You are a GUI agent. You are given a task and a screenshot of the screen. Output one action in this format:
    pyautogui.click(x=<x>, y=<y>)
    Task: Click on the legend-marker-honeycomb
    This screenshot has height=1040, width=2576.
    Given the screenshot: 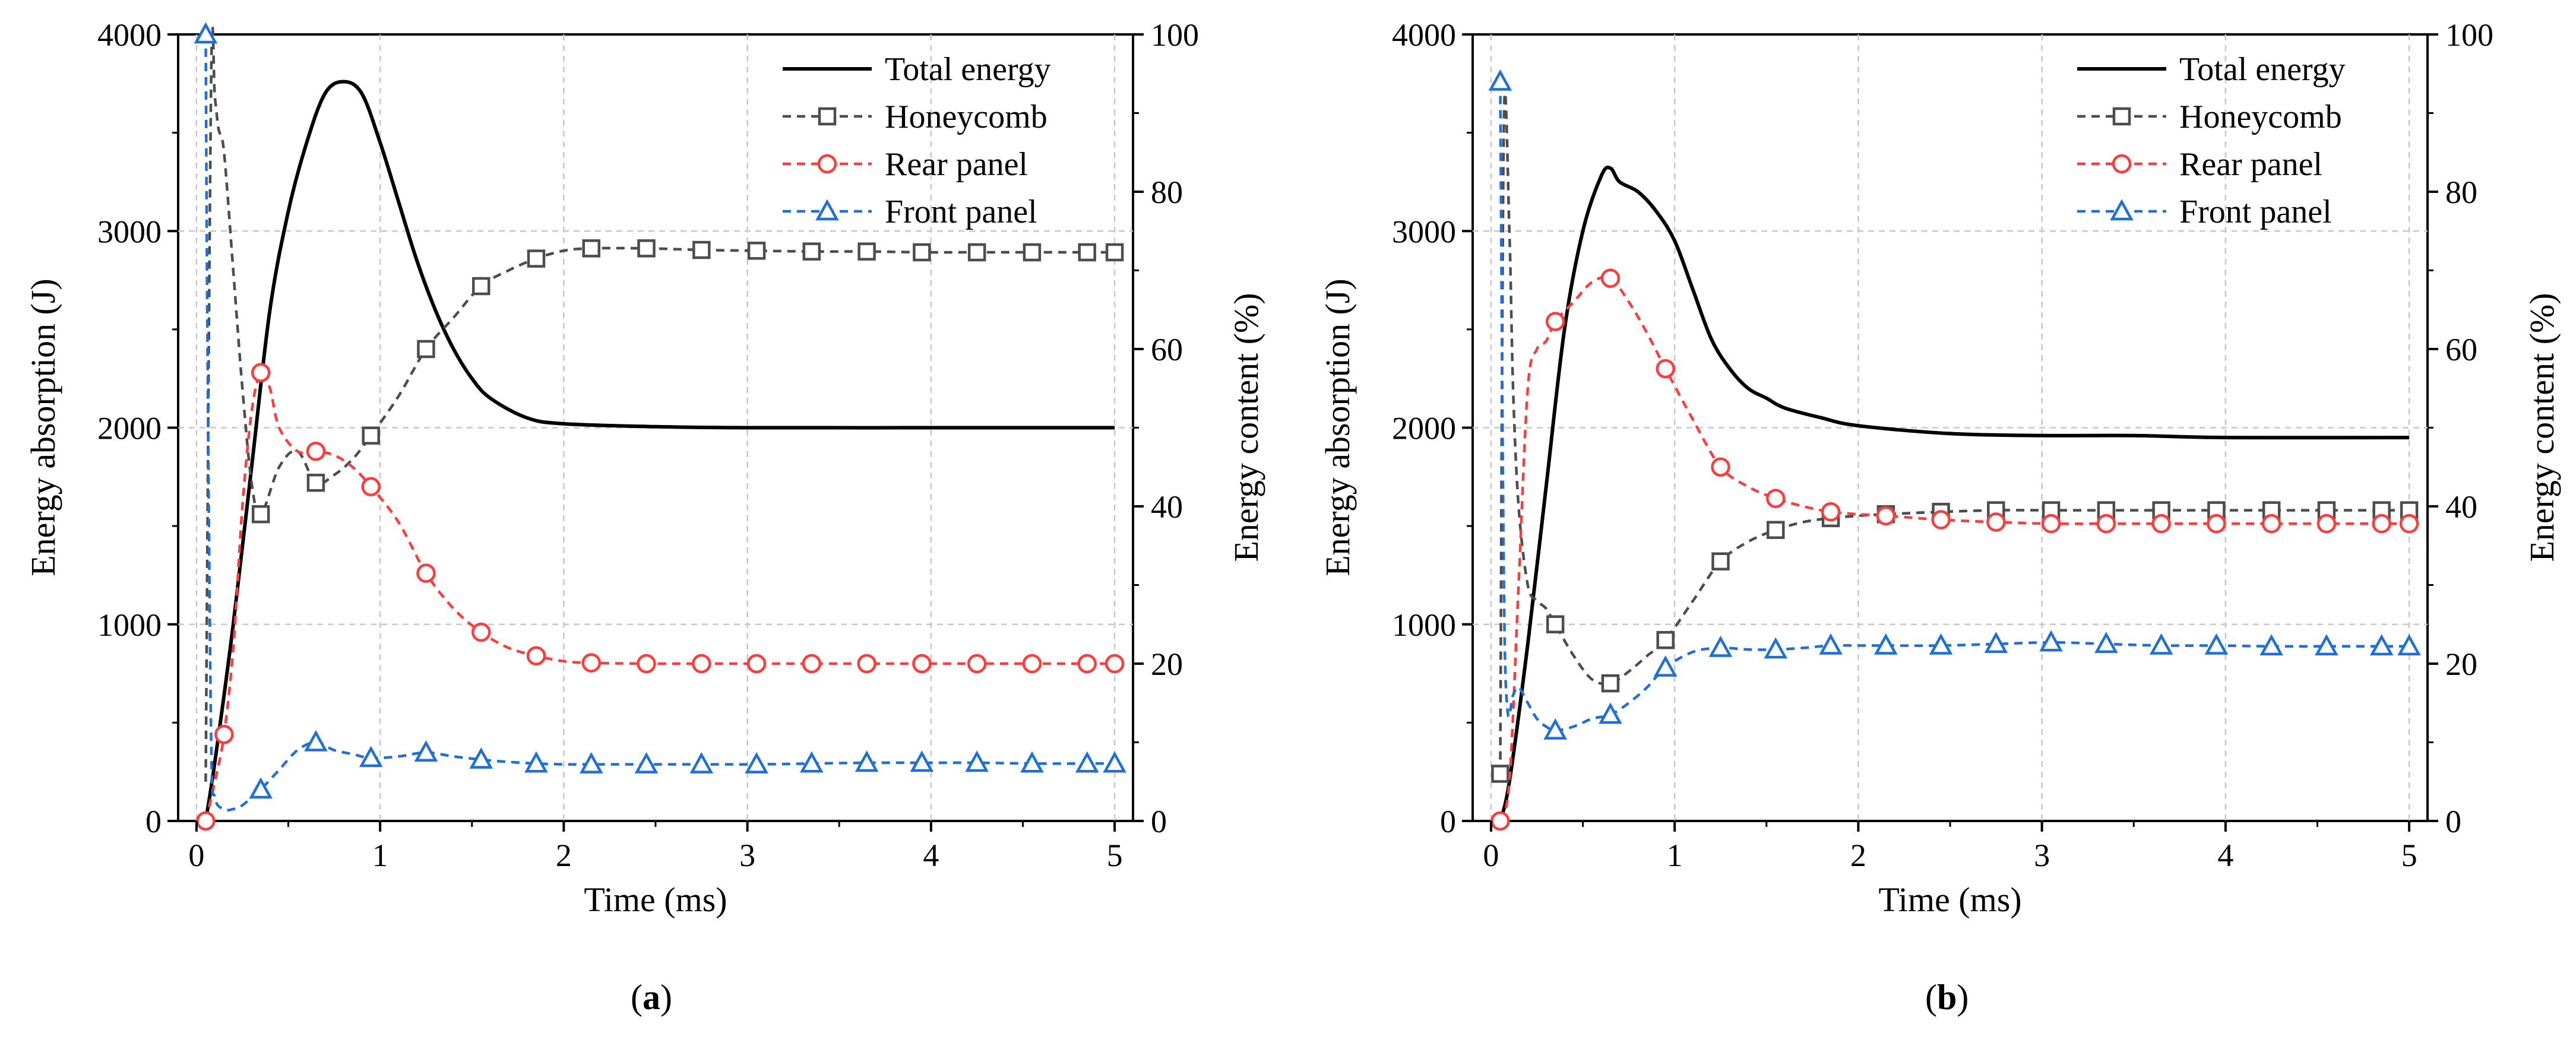 What is the action you would take?
    pyautogui.click(x=827, y=116)
    